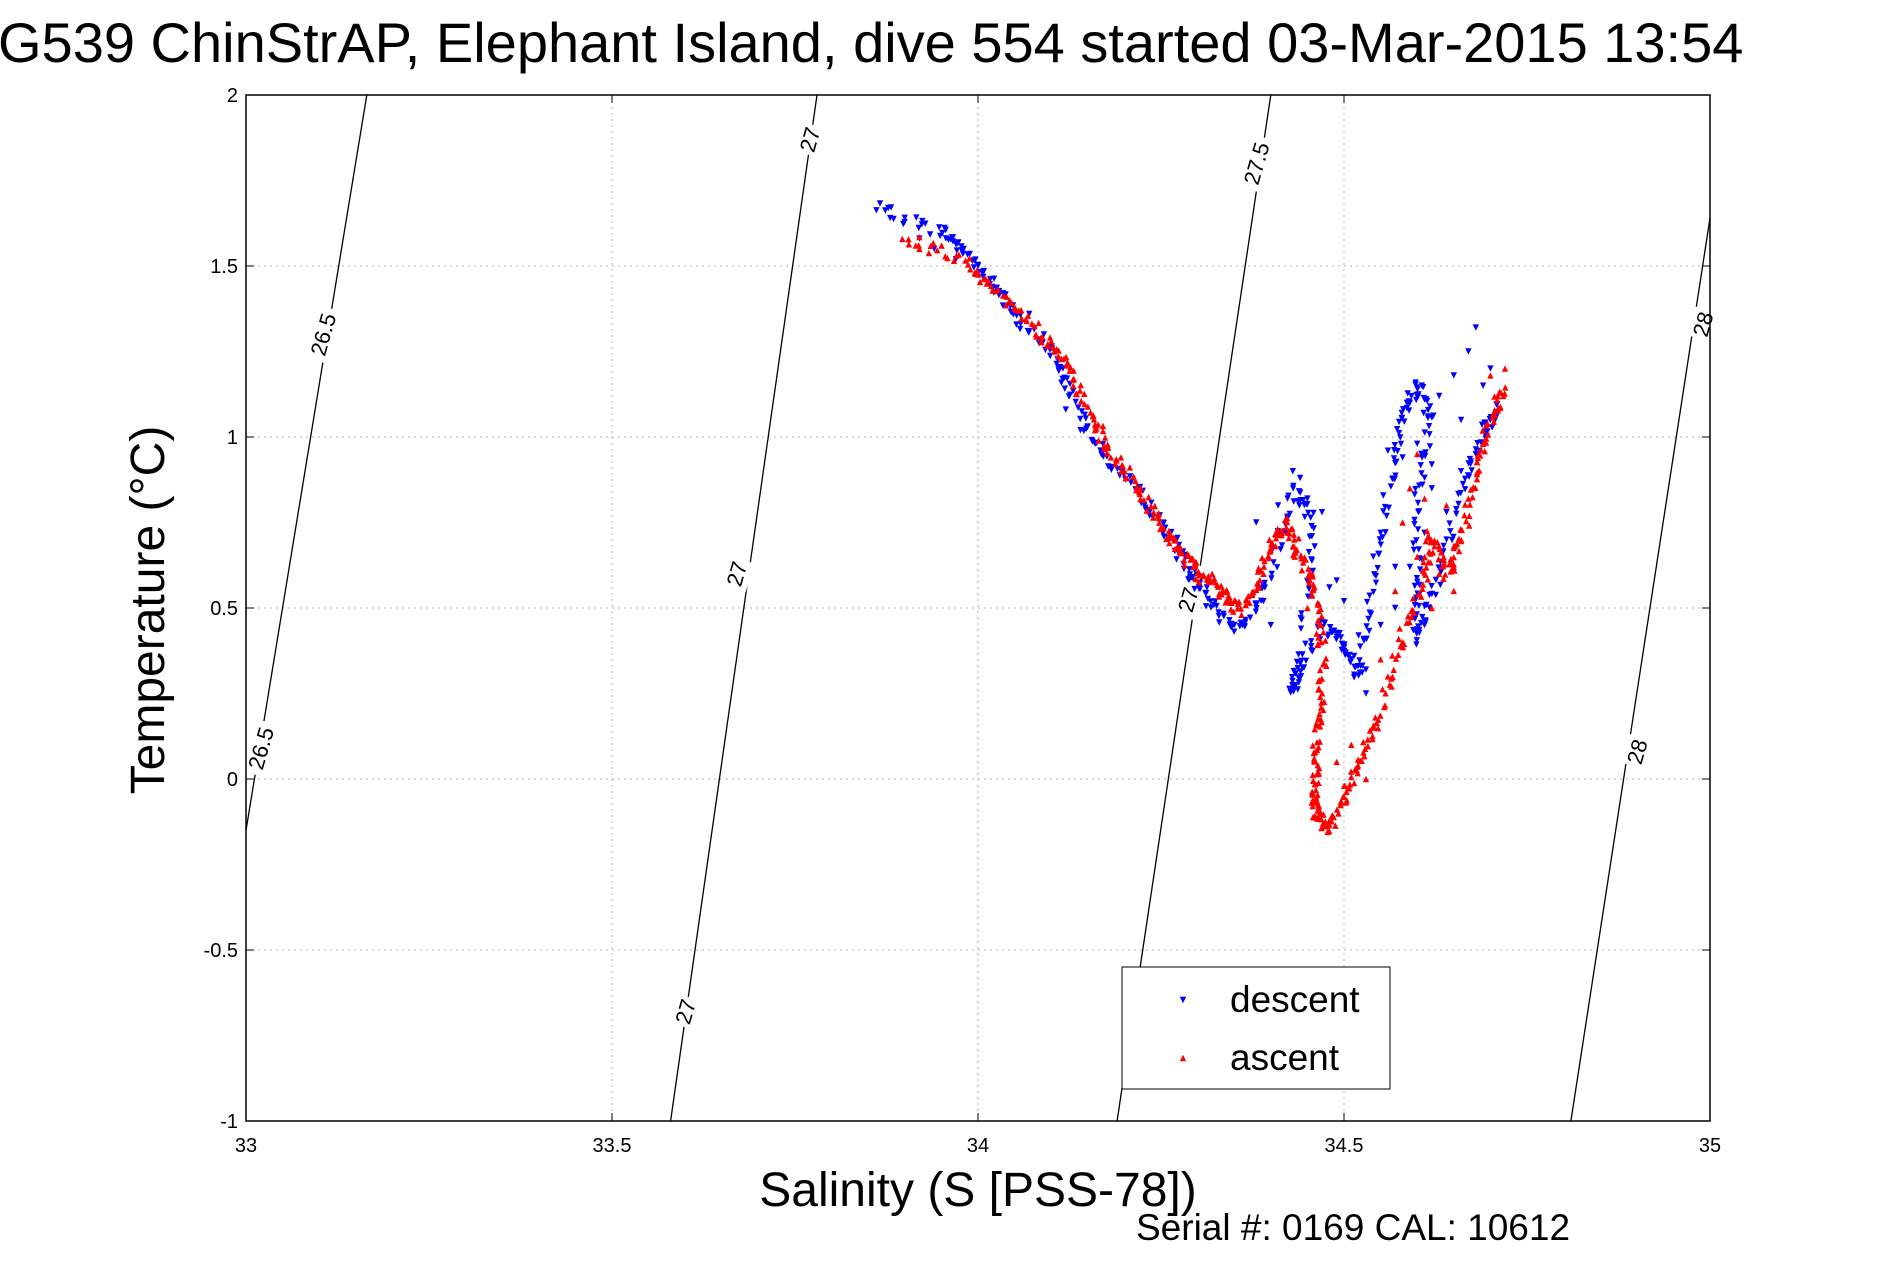 The height and width of the screenshot is (1262, 1891). I want to click on y-tick-label: 1.5, so click(224, 267).